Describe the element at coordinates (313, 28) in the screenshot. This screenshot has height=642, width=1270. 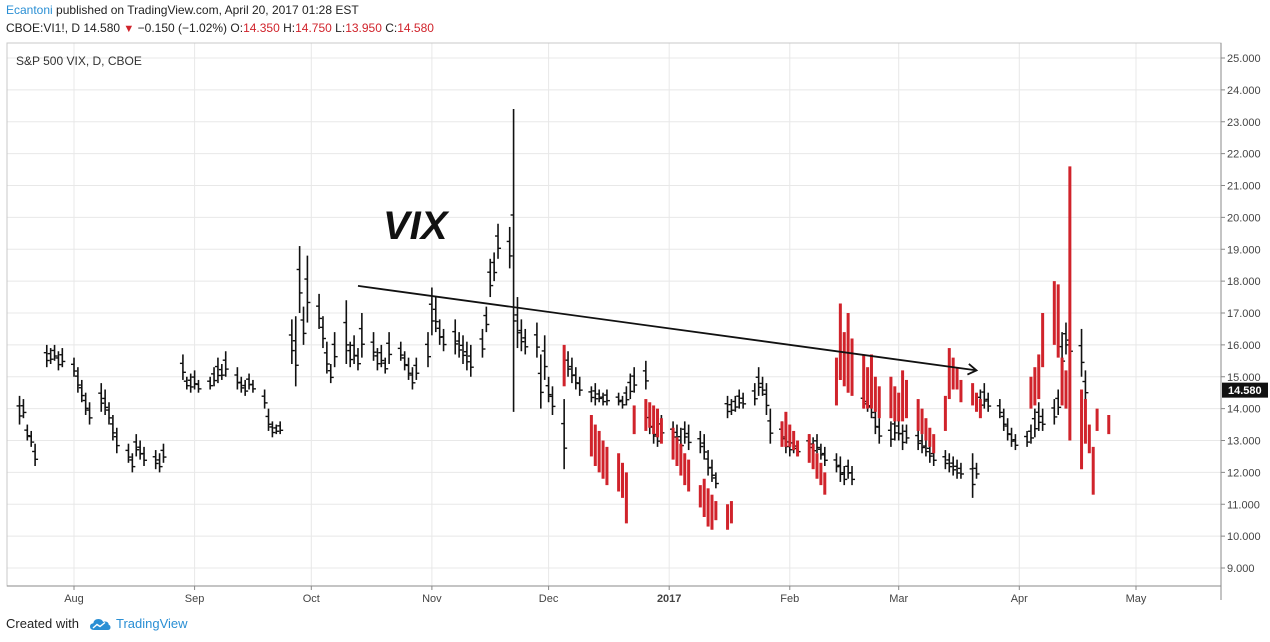
I see `high-value: 14.750` at that location.